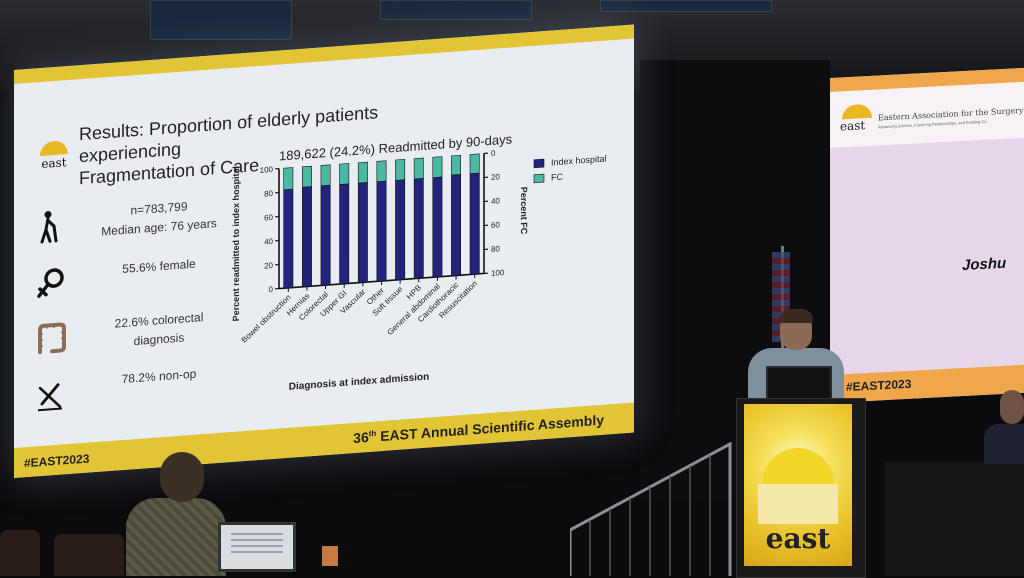  Describe the element at coordinates (159, 330) in the screenshot. I see `stat-text: 22.6% colorectal diagnosis` at that location.